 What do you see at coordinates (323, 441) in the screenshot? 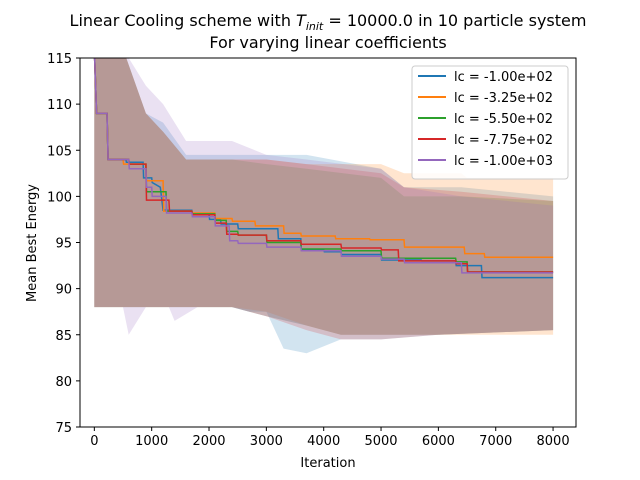
I see `x-tick-label: 4000` at bounding box center [323, 441].